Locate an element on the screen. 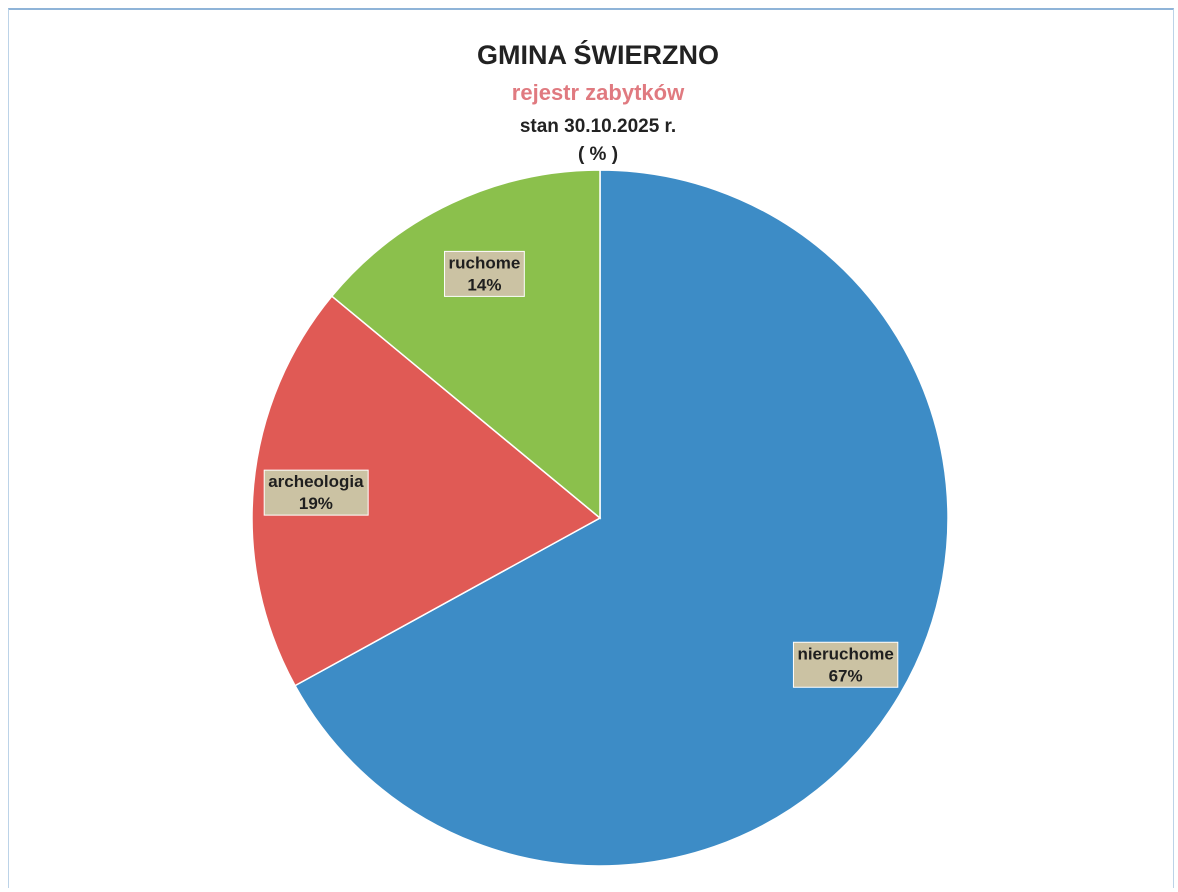 The height and width of the screenshot is (892, 1178). chart-date-line: stan 30.10.2025 r. is located at coordinates (598, 126).